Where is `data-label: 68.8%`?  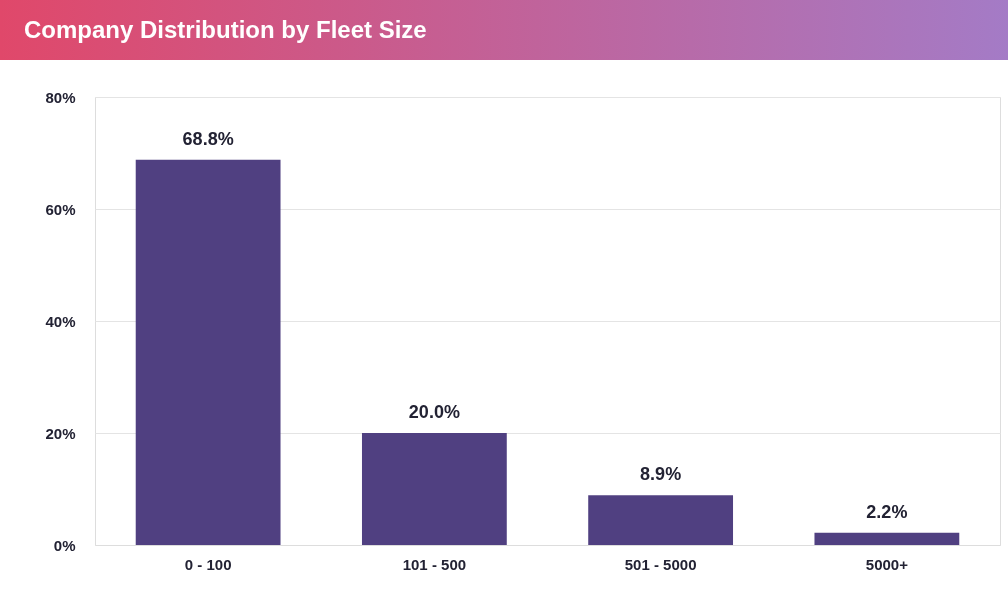
data-label: 68.8% is located at coordinates (208, 138).